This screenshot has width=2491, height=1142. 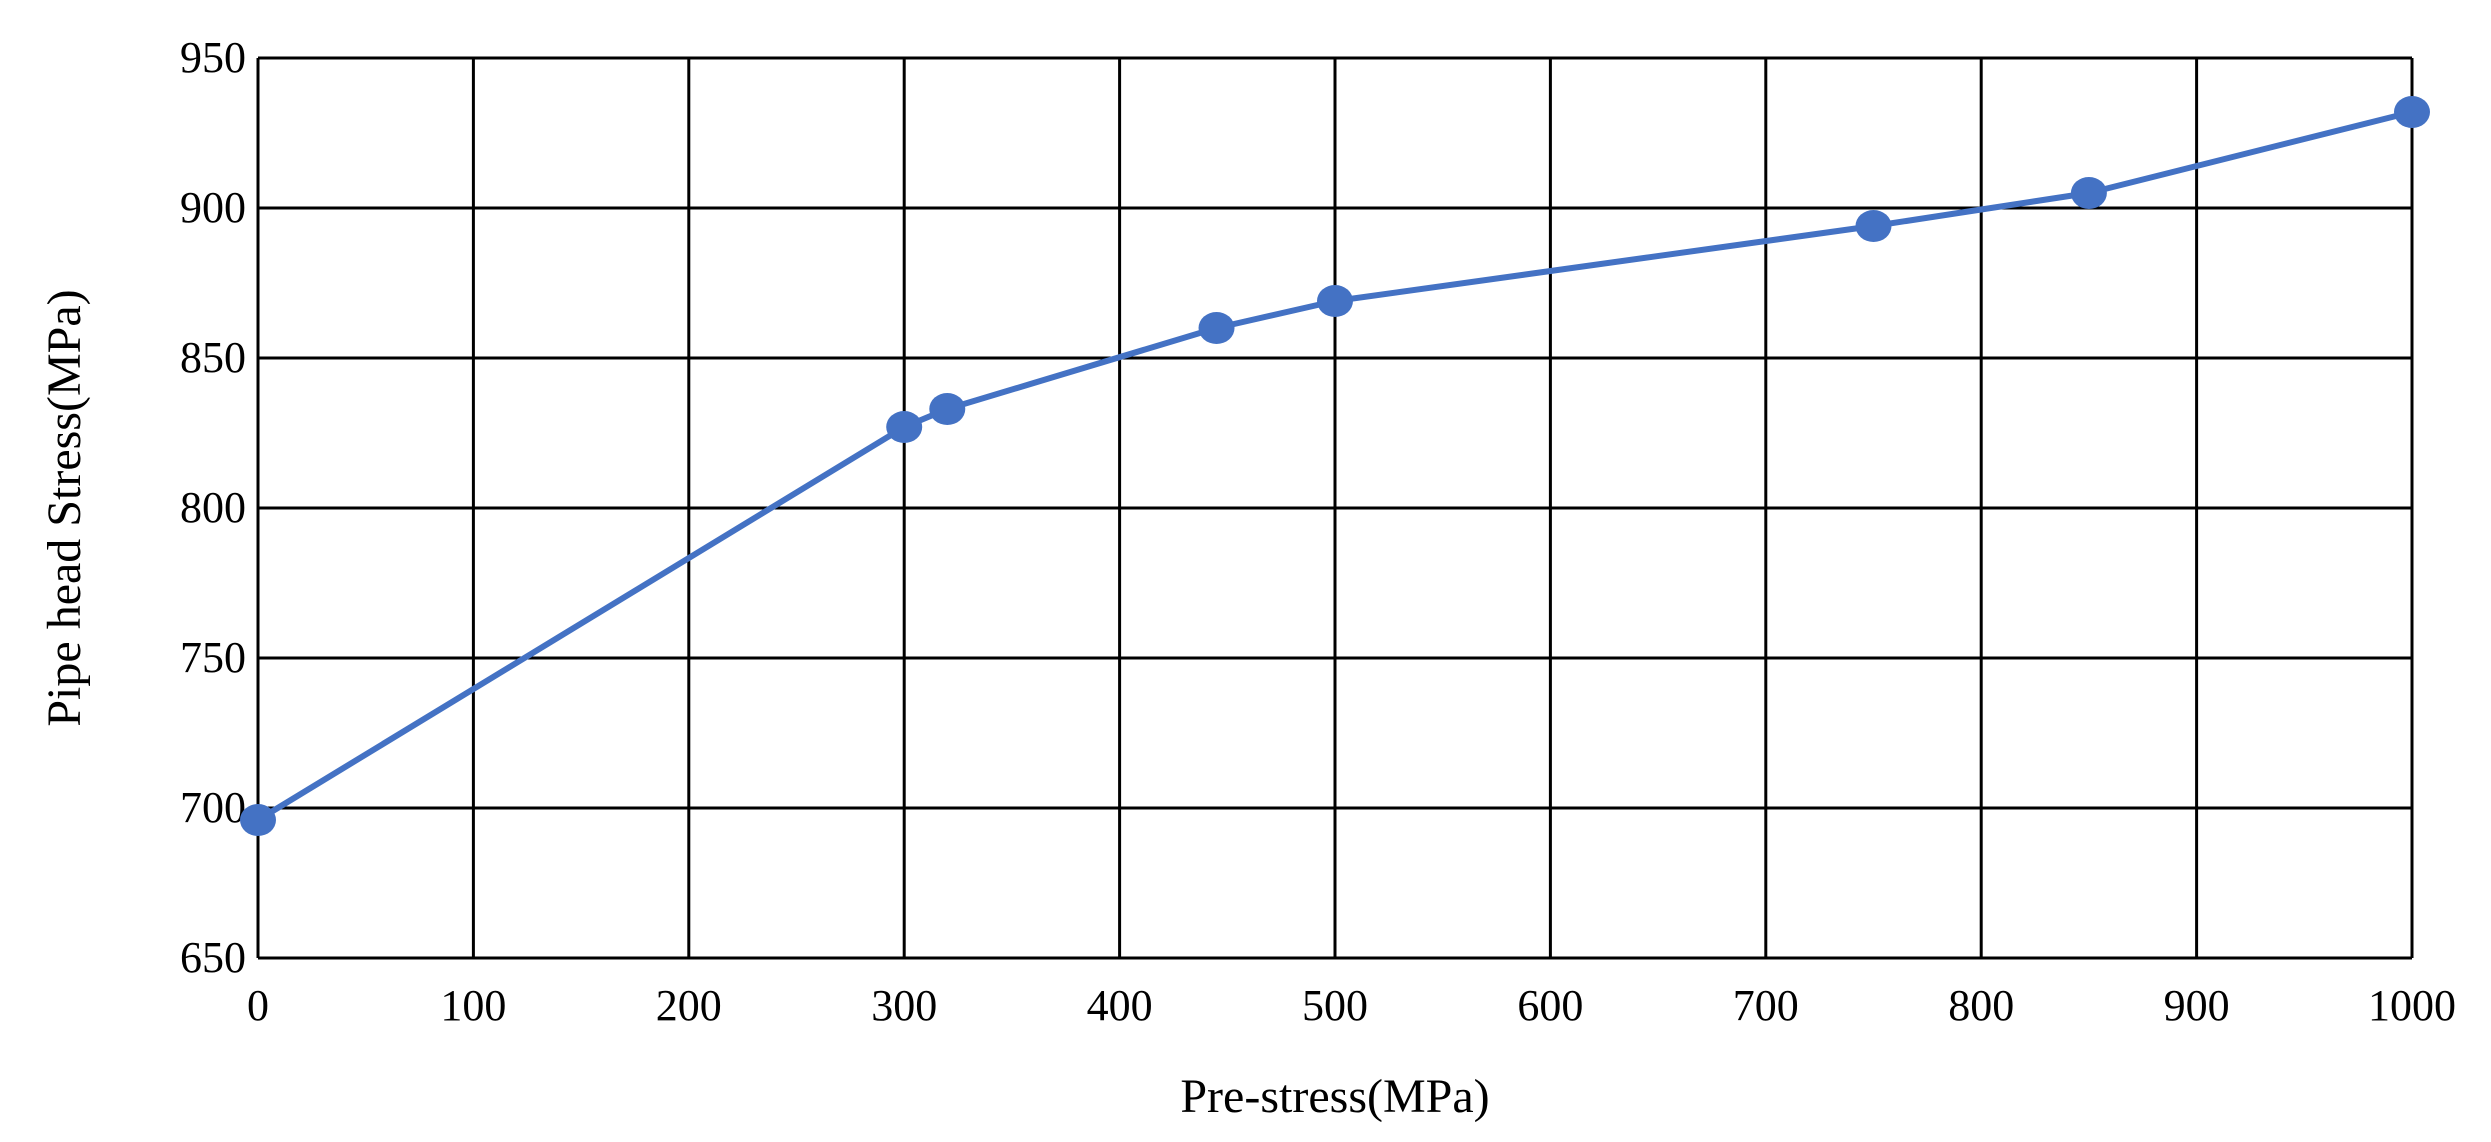 I want to click on y-tick-label: 850, so click(x=213, y=357).